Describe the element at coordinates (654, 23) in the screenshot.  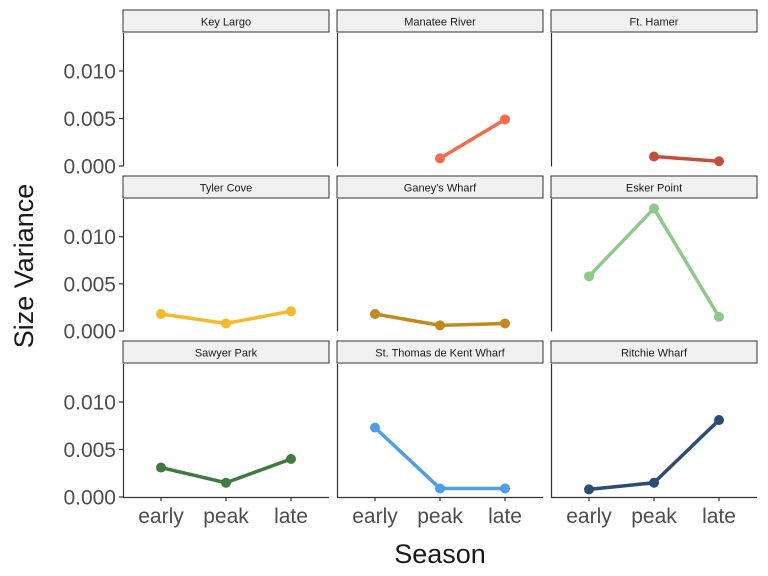
I see `facet-strip-label: Ft. Hamer` at that location.